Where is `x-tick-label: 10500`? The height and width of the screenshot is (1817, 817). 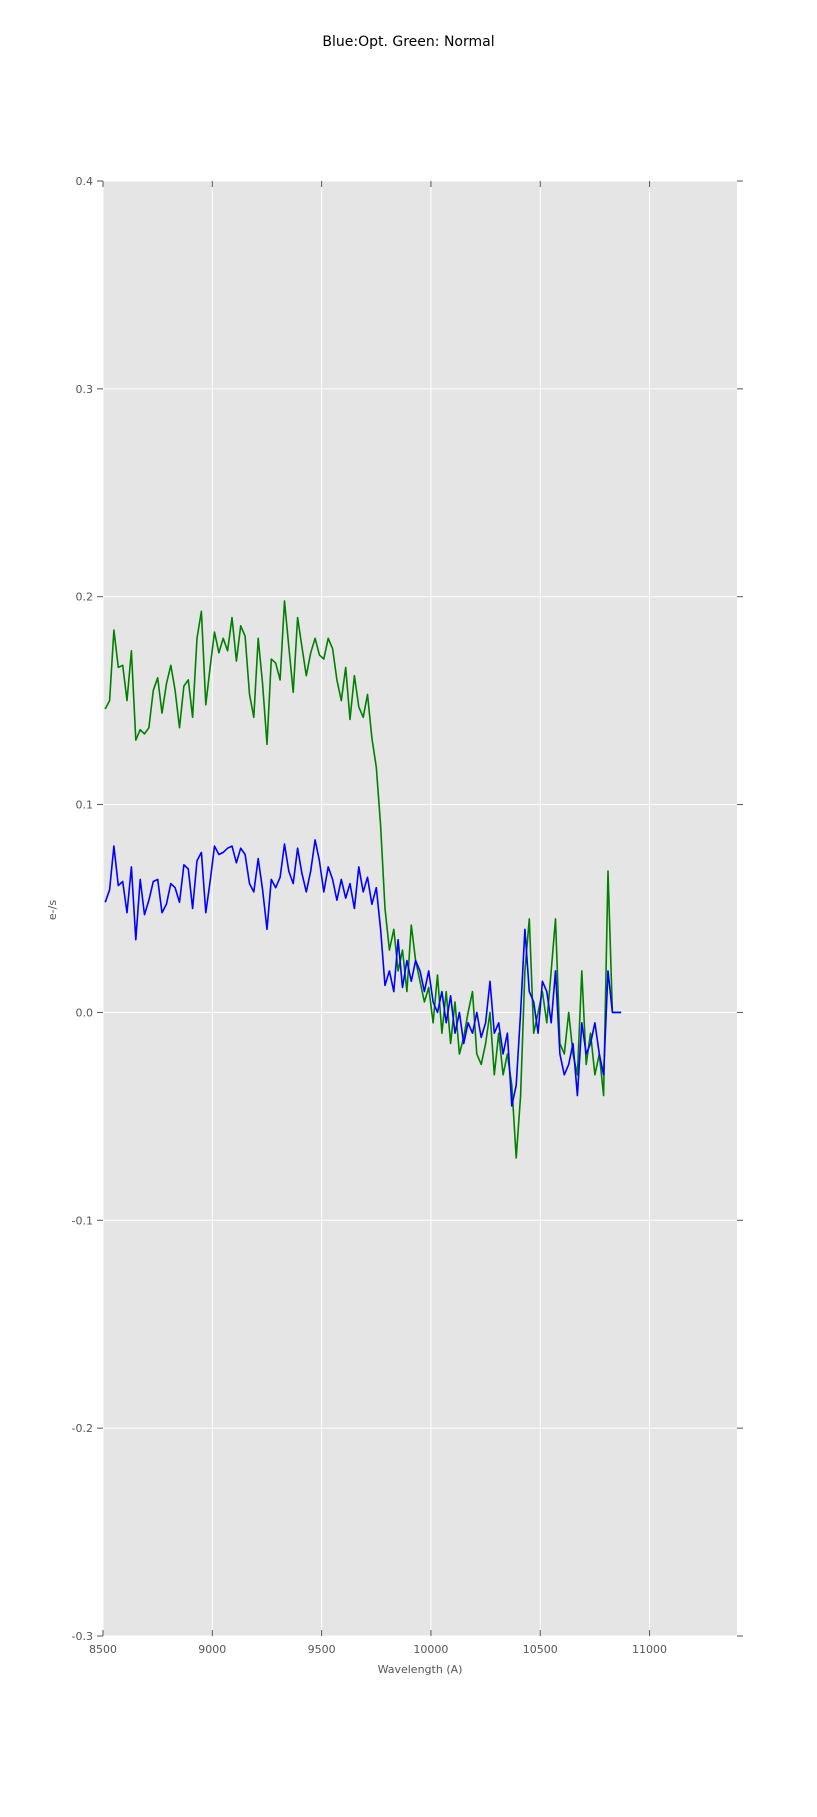 x-tick-label: 10500 is located at coordinates (540, 1649).